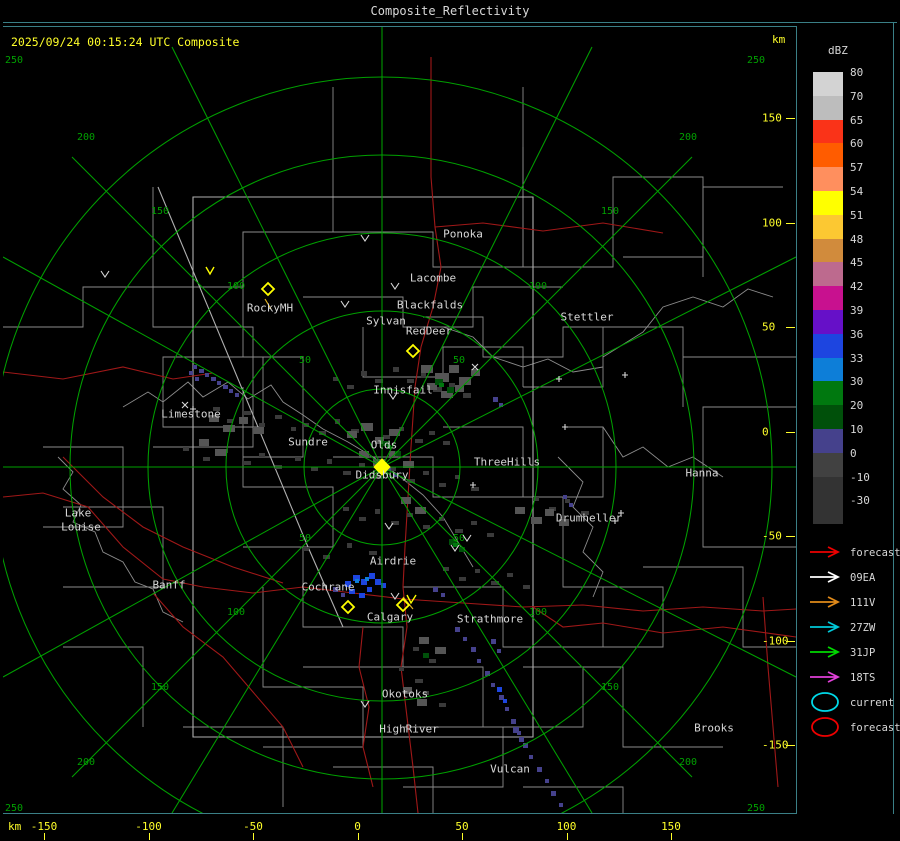  Describe the element at coordinates (853, 652) in the screenshot. I see `legend-row-31jp-4: 31JP` at that location.